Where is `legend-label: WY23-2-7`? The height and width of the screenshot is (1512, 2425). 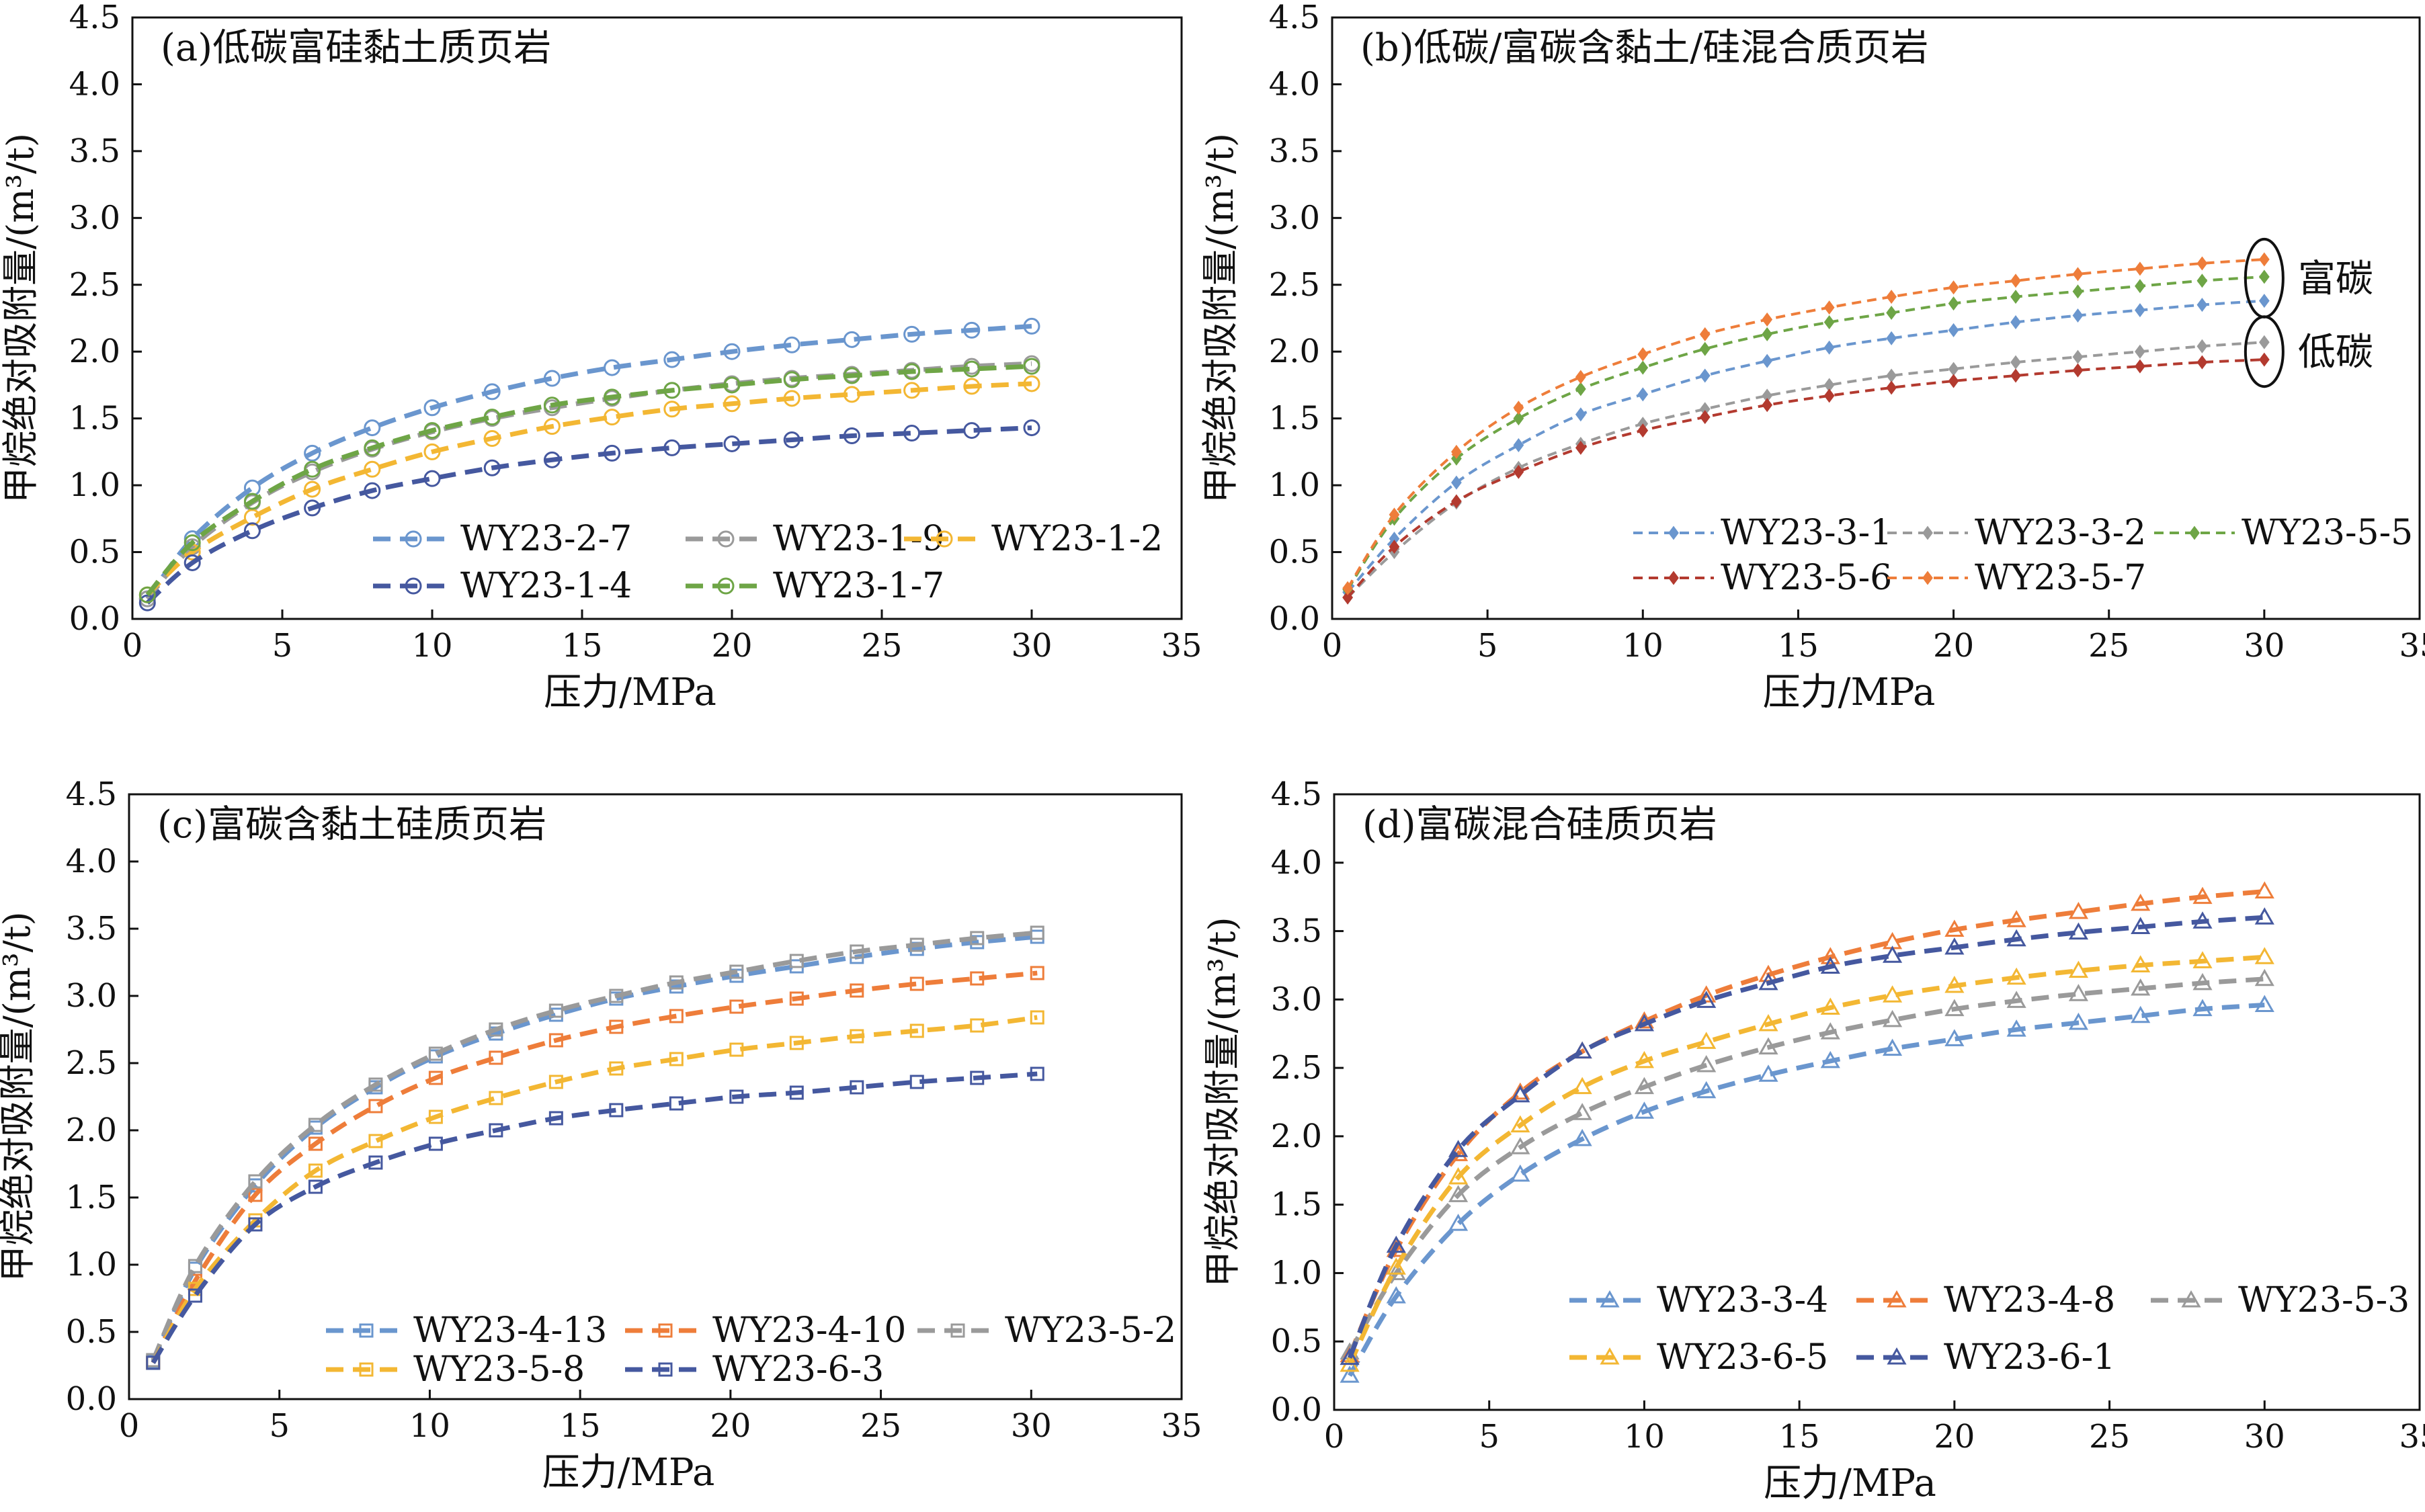 legend-label: WY23-2-7 is located at coordinates (546, 539).